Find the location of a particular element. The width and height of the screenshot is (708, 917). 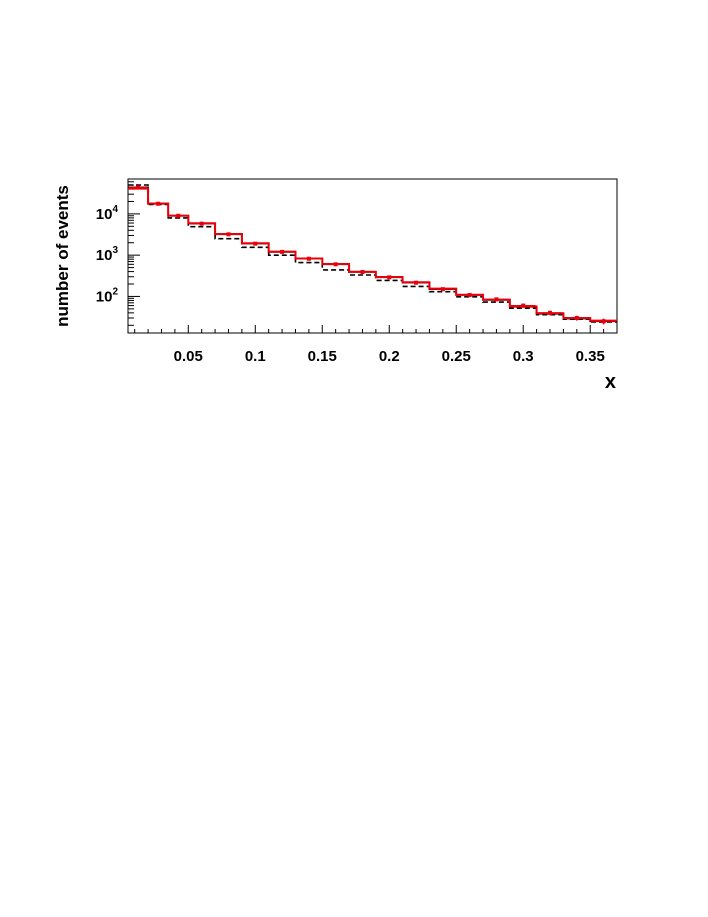

y-tick-label-exponent: 2 is located at coordinates (115, 291).